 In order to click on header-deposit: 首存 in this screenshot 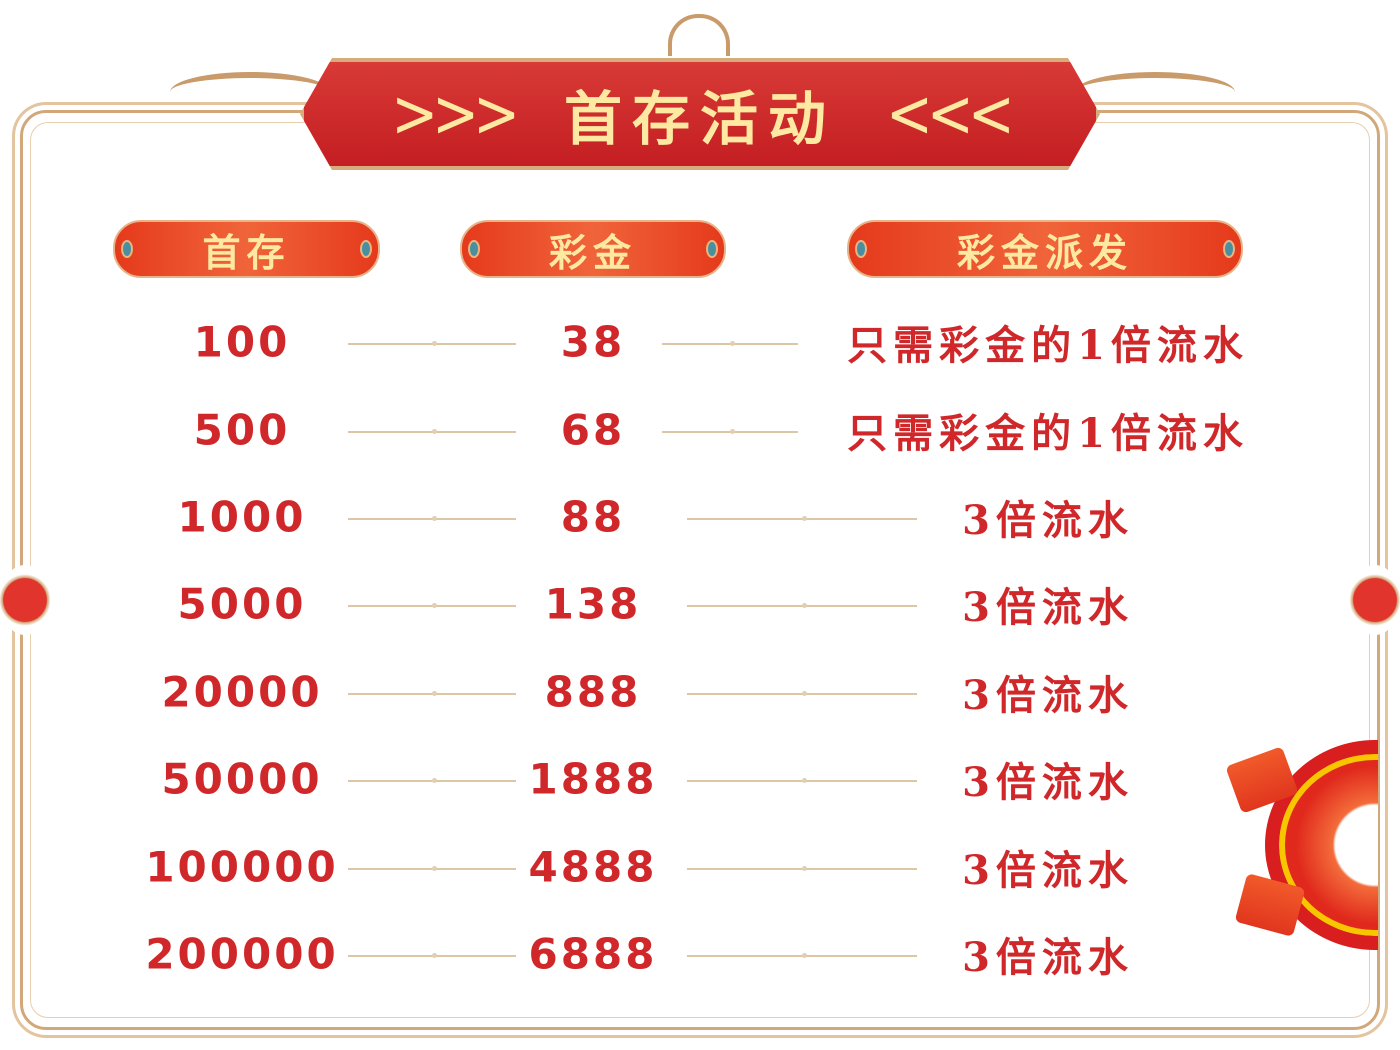, I will do `click(246, 249)`.